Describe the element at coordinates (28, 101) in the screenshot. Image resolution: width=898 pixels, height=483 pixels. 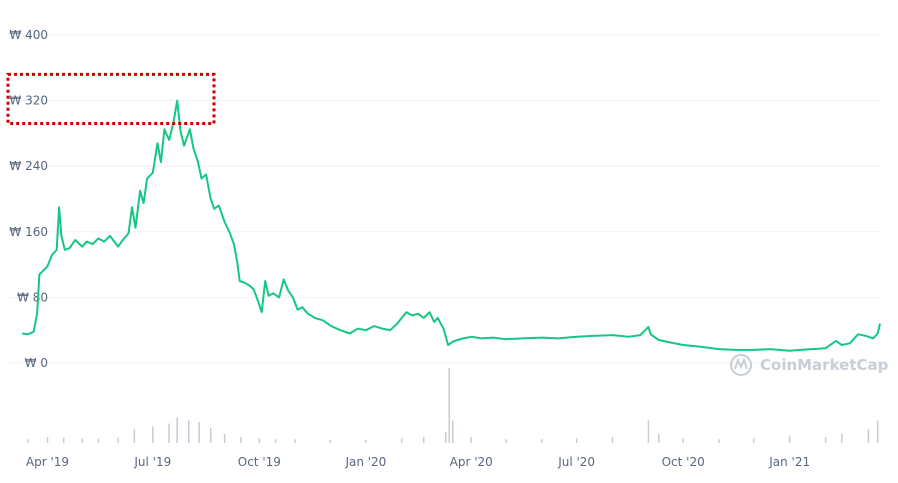
I see `y-tick-label: ₩ 320` at that location.